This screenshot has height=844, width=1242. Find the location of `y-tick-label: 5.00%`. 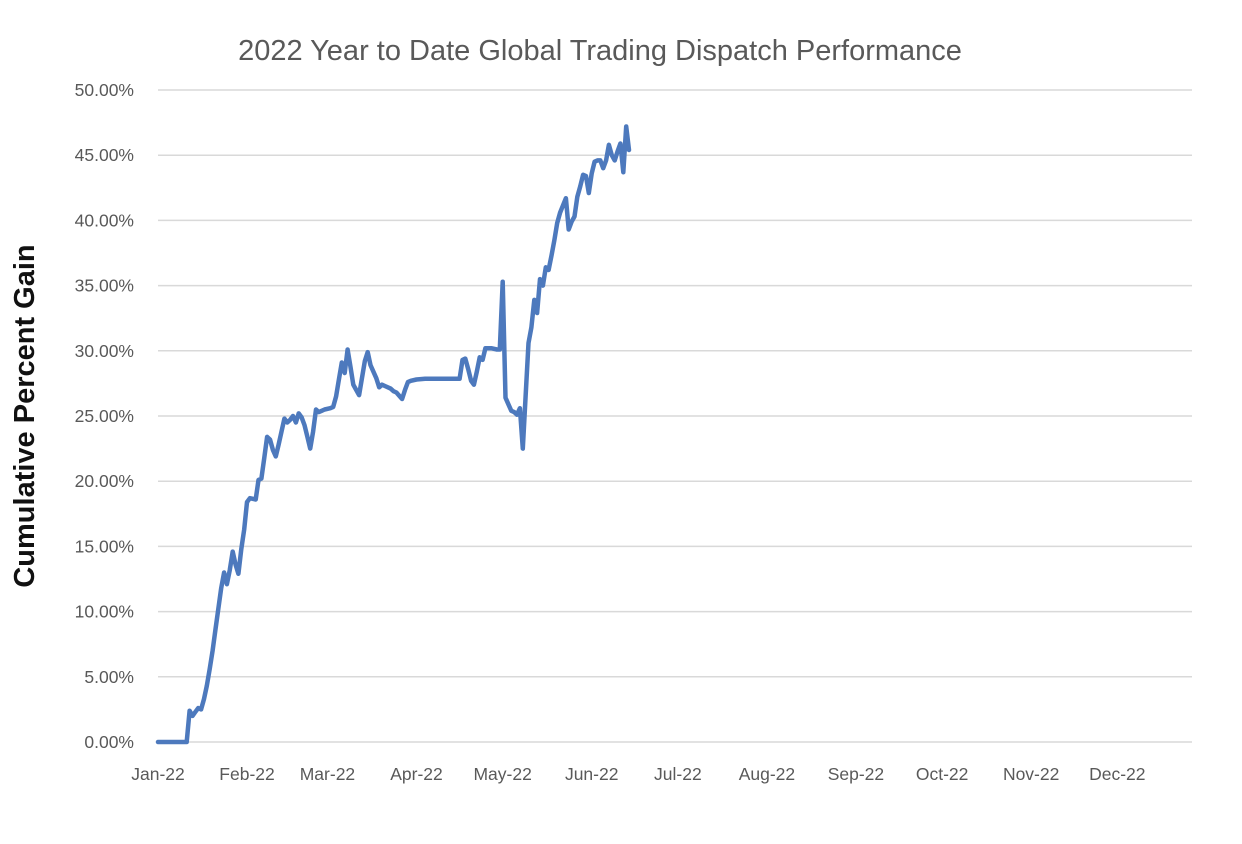

y-tick-label: 5.00% is located at coordinates (109, 677).